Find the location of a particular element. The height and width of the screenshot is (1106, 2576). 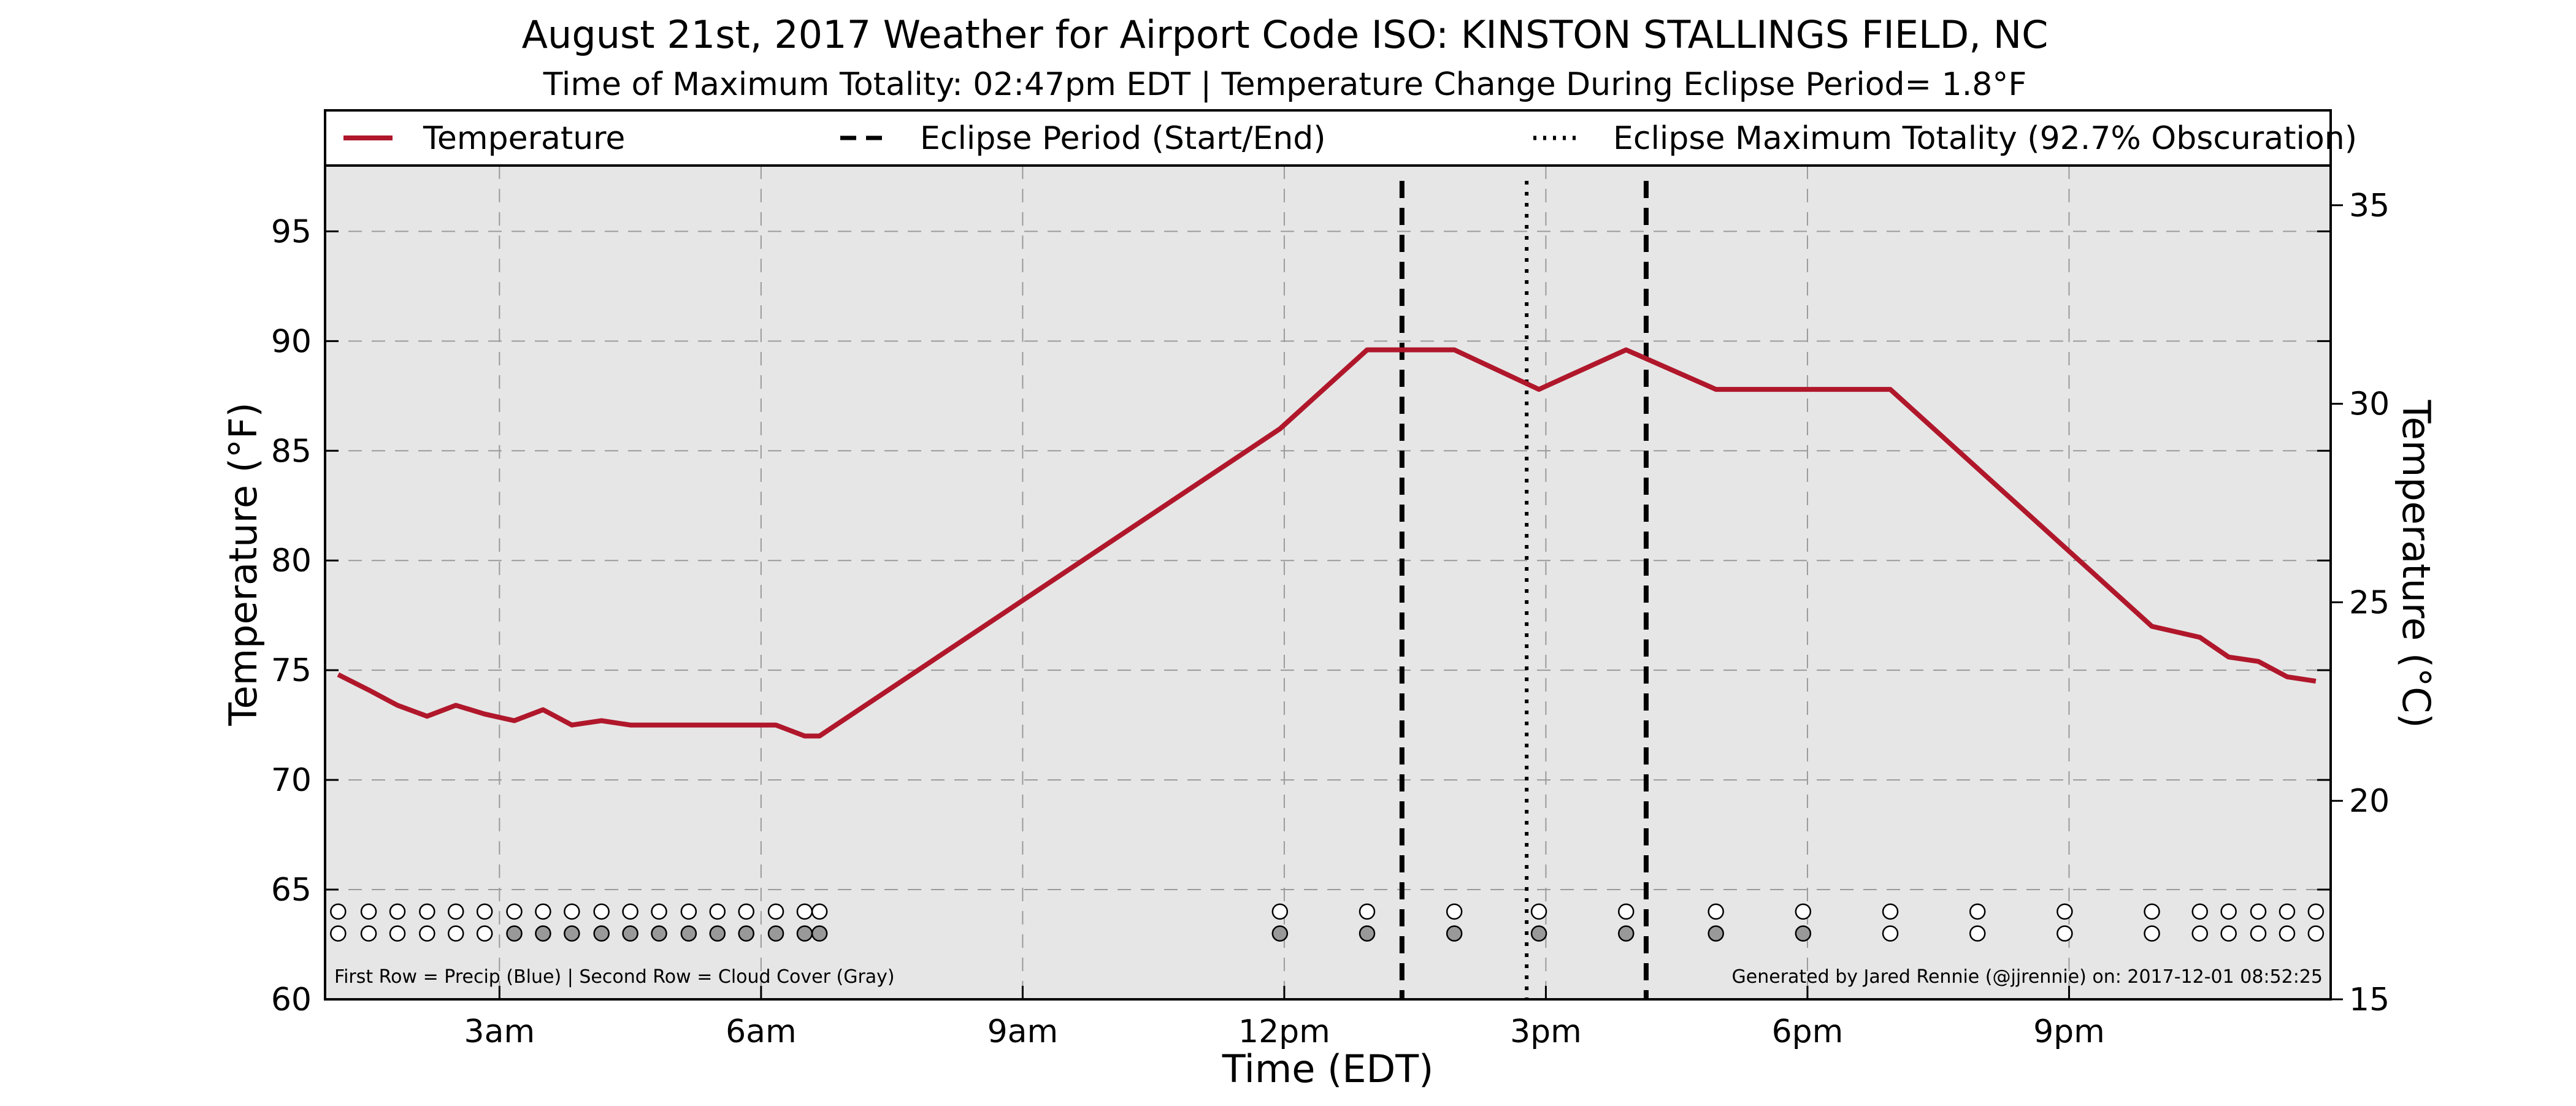

legend-temperature-label: Temperature is located at coordinates (524, 138).